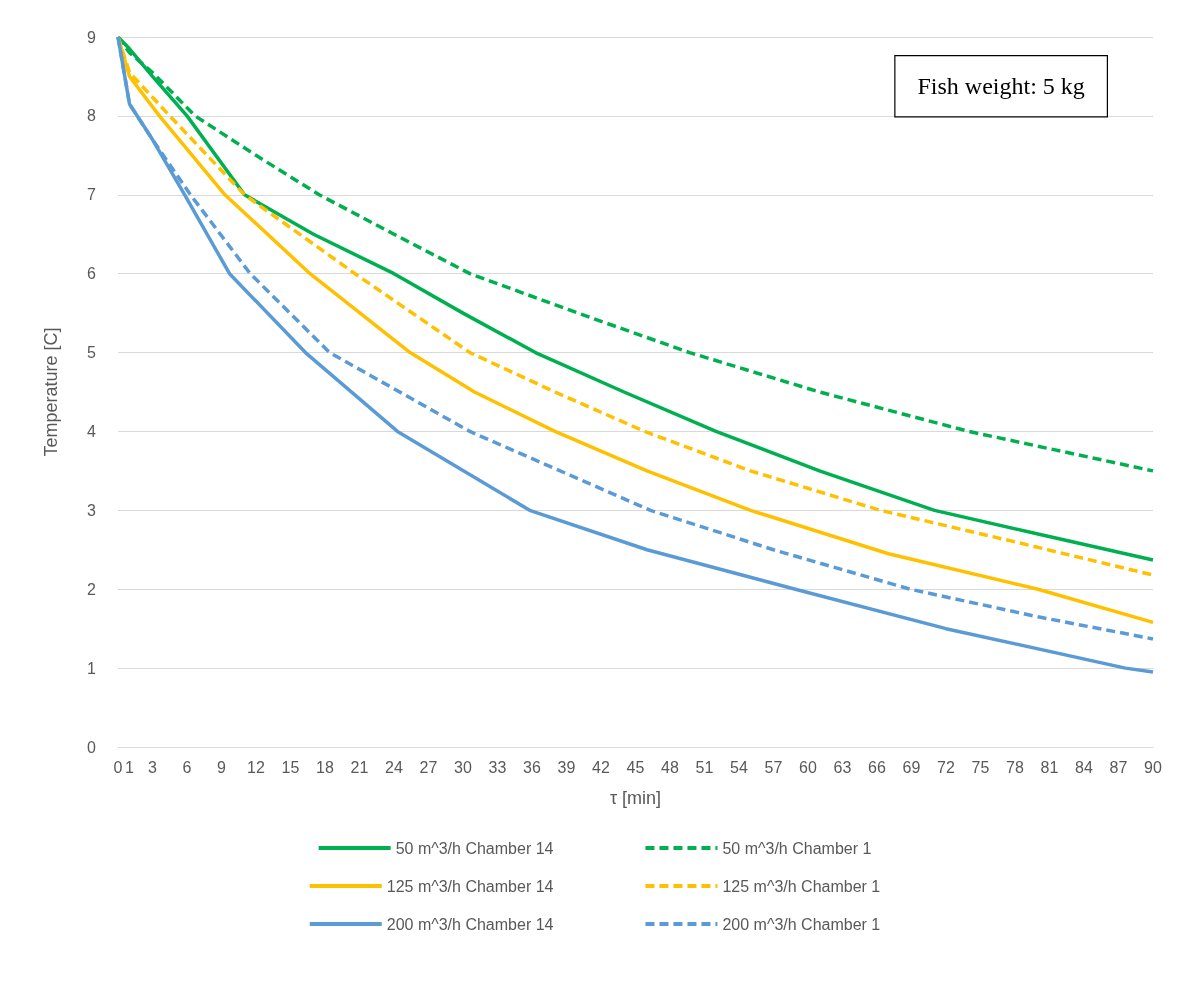 The height and width of the screenshot is (981, 1188). Describe the element at coordinates (808, 767) in the screenshot. I see `x-tick-label: 60` at that location.